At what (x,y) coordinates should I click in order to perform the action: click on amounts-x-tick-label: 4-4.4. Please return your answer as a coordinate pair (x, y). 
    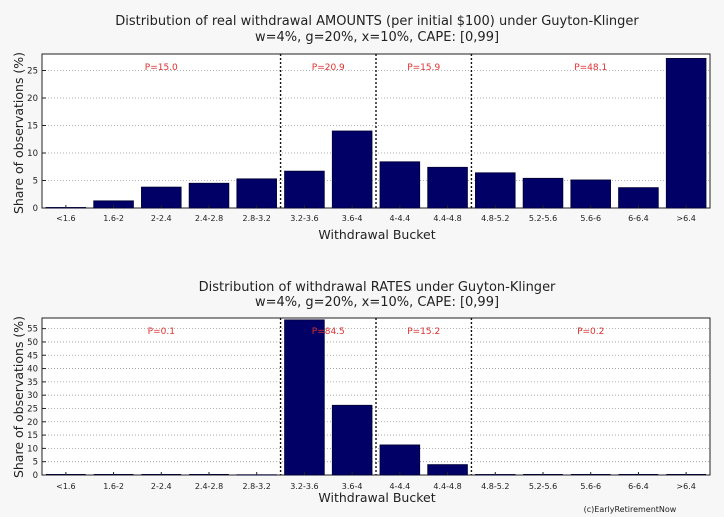
    Looking at the image, I should click on (400, 218).